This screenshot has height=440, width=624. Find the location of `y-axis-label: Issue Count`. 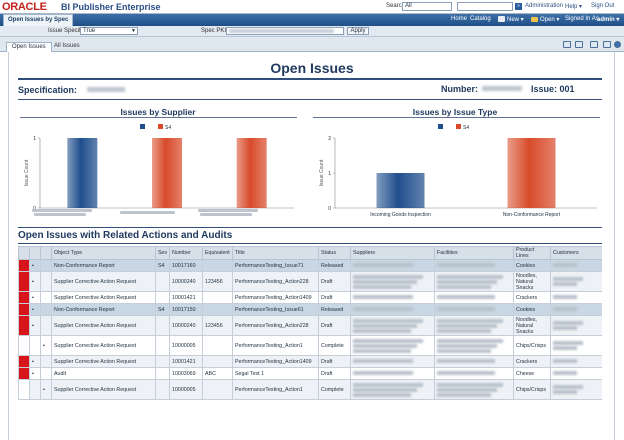

y-axis-label: Issue Count is located at coordinates (27, 172).